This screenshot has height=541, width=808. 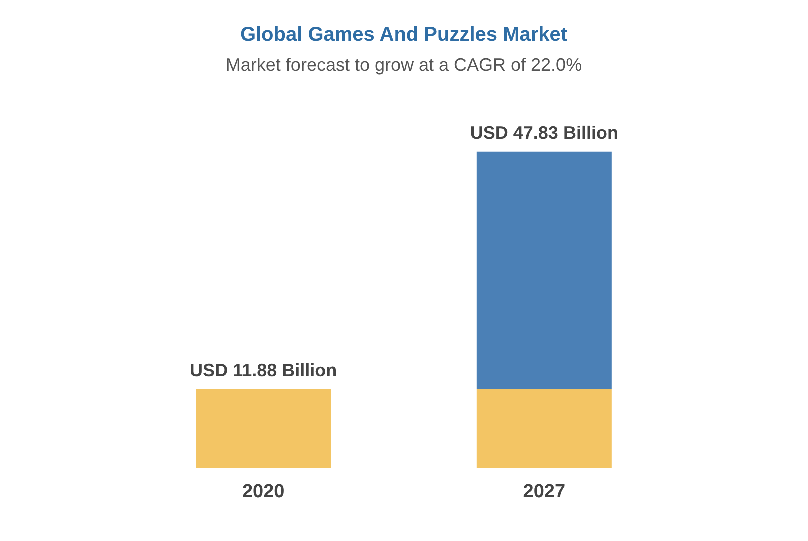 I want to click on x-tick-label: 2020, so click(x=263, y=492).